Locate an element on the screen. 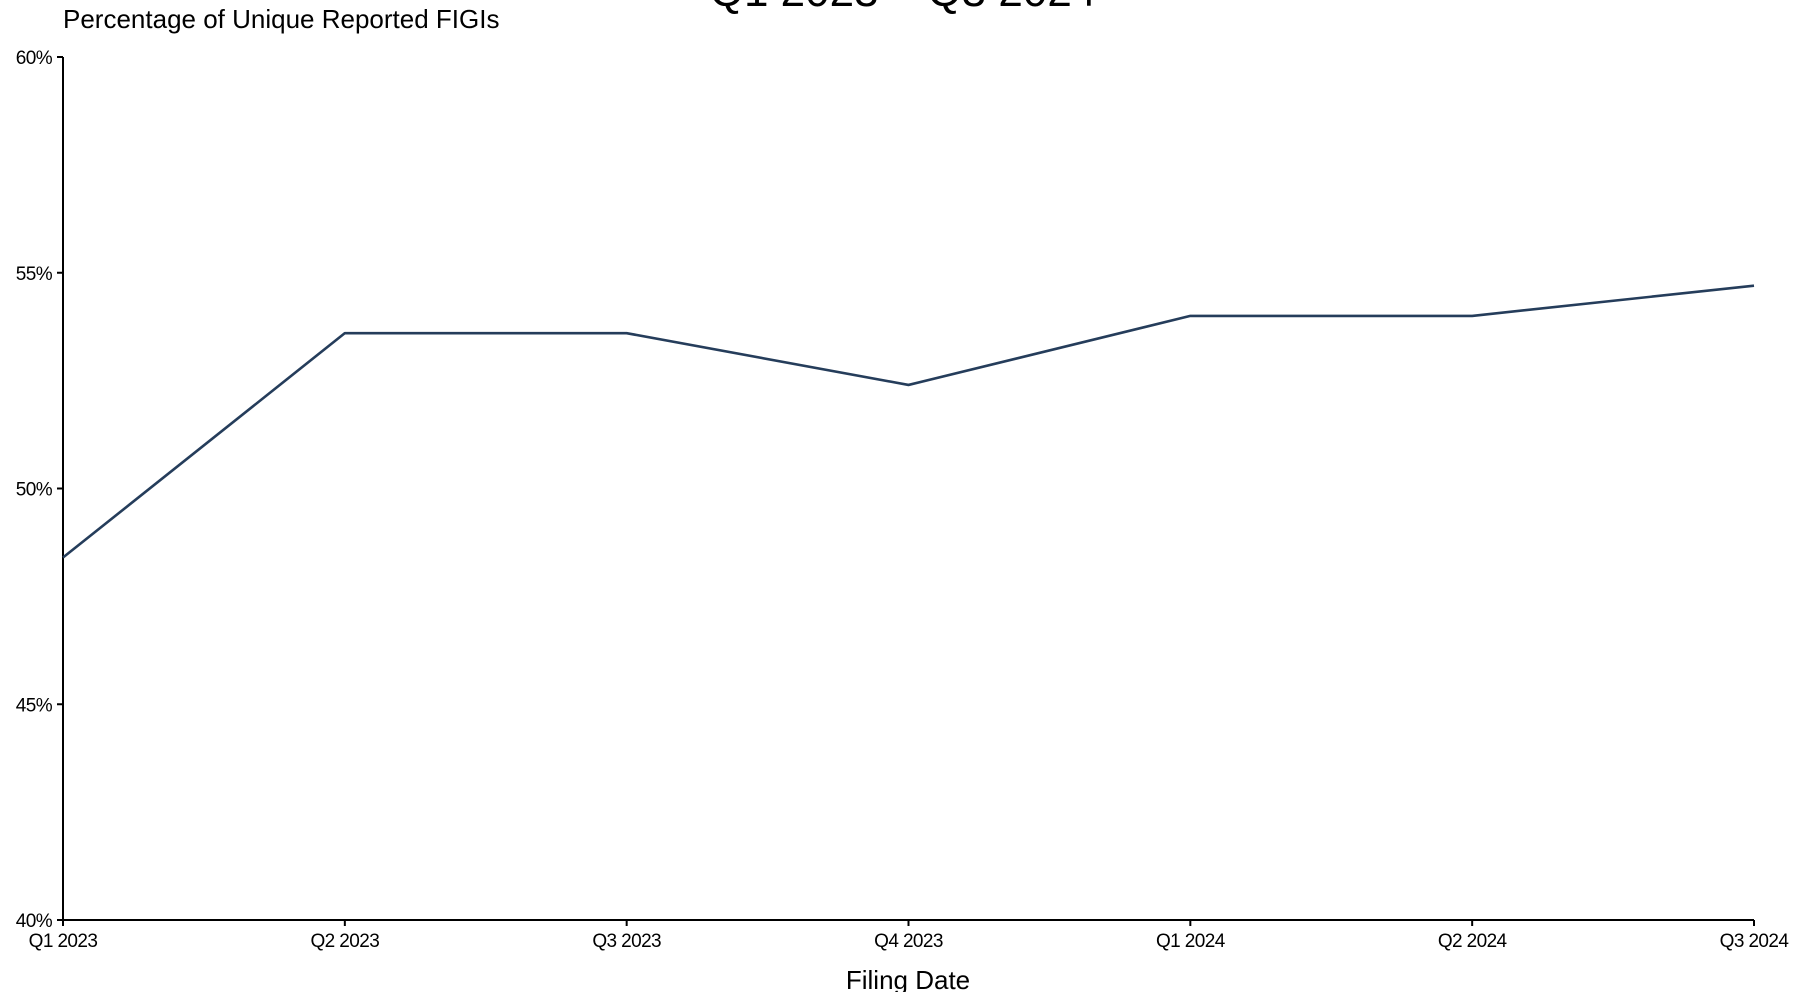 This screenshot has width=1806, height=992. chart-title: Q1 2023 – Q3 2024 is located at coordinates (903, 8).